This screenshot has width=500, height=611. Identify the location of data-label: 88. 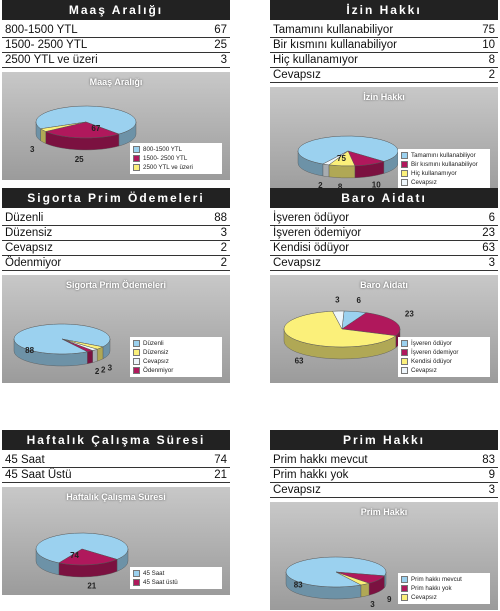
(29, 350).